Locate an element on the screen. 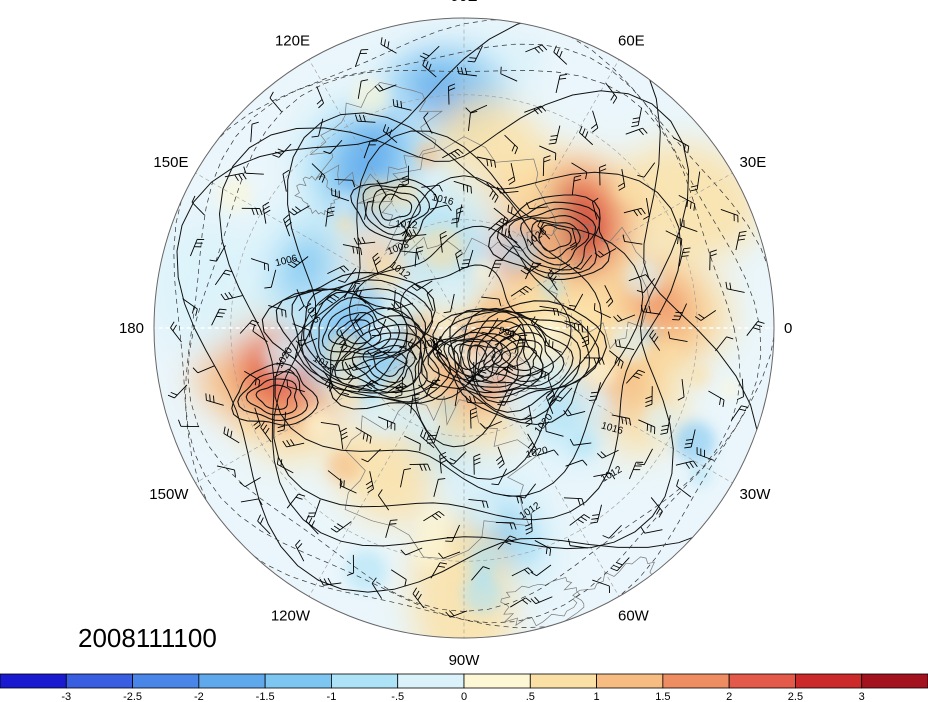  isobar-label: 1012 is located at coordinates (406, 225).